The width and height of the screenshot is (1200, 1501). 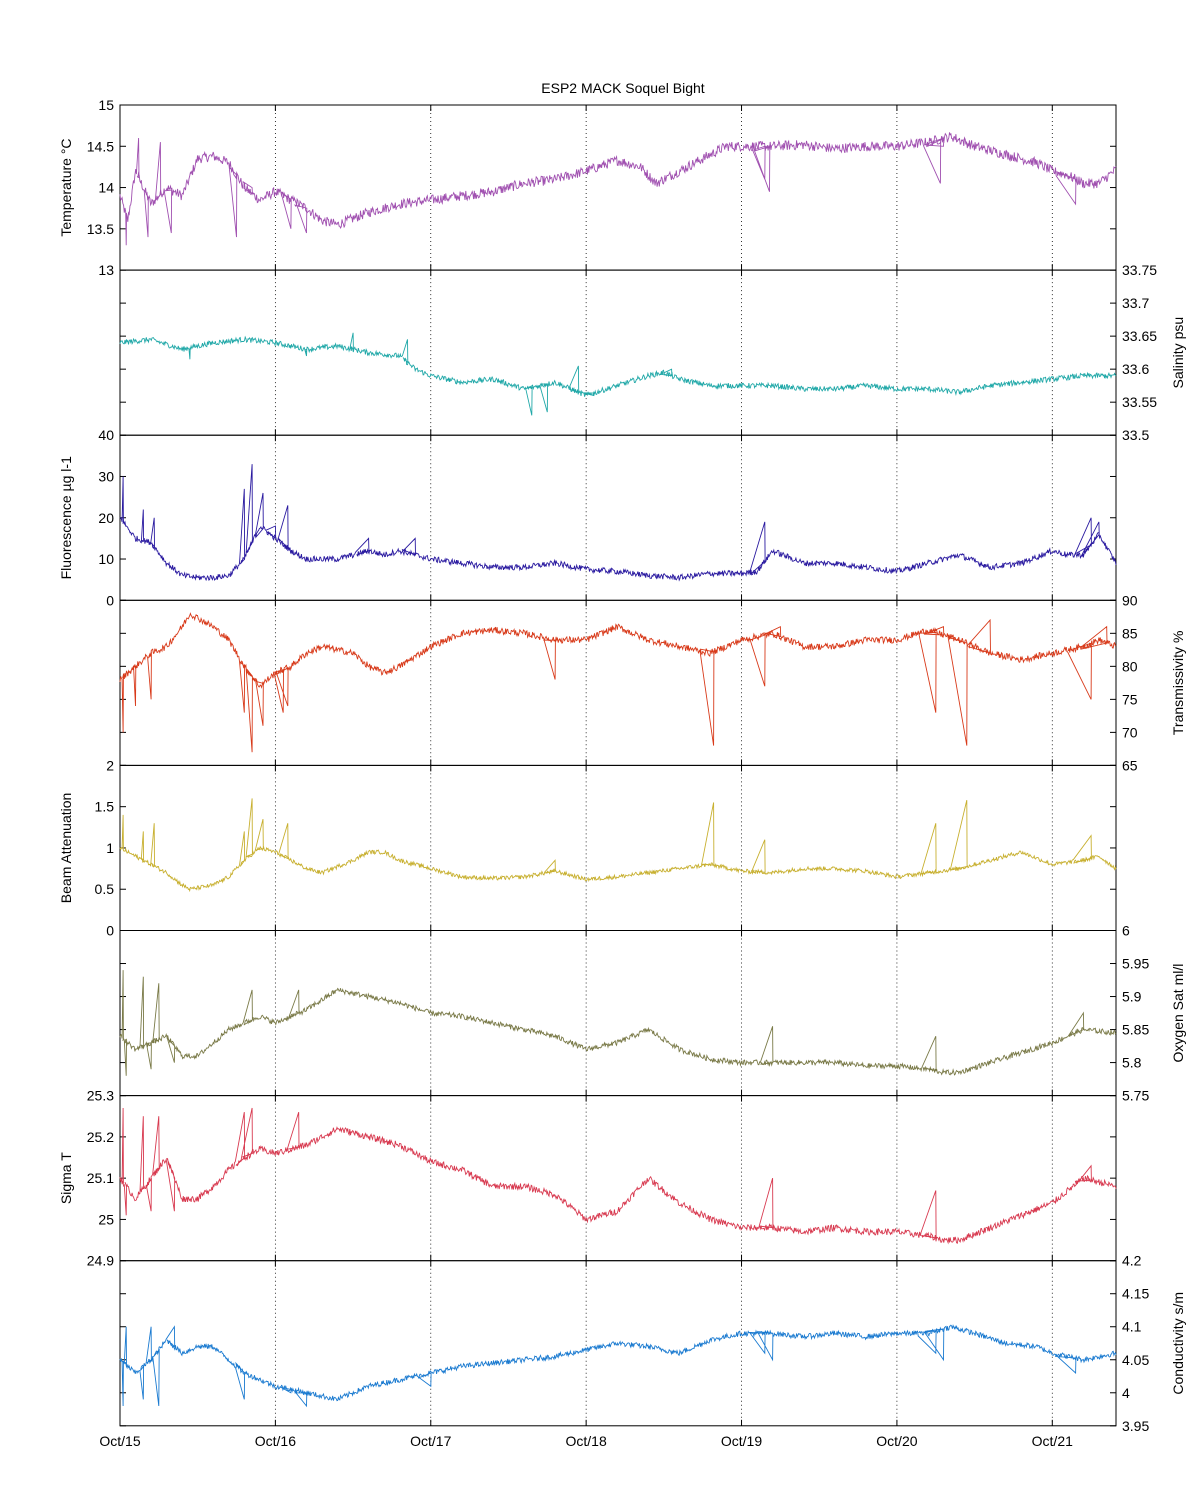 What do you see at coordinates (1132, 1261) in the screenshot?
I see `panel-8-y-tick-label: 4.2` at bounding box center [1132, 1261].